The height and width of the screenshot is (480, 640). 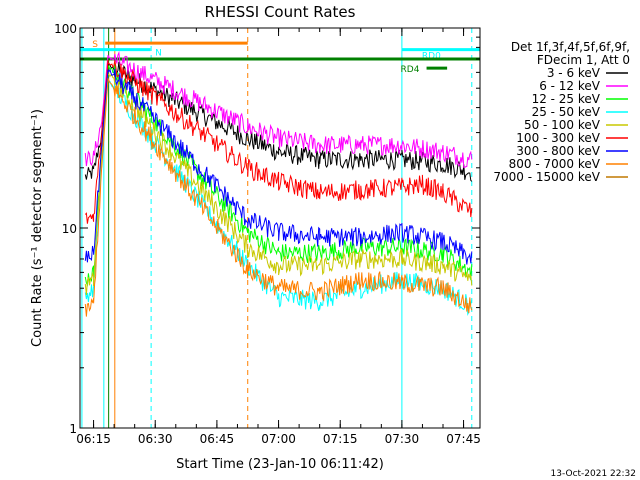 What do you see at coordinates (340, 439) in the screenshot?
I see `x-tick-label-07-15: 07:15` at bounding box center [340, 439].